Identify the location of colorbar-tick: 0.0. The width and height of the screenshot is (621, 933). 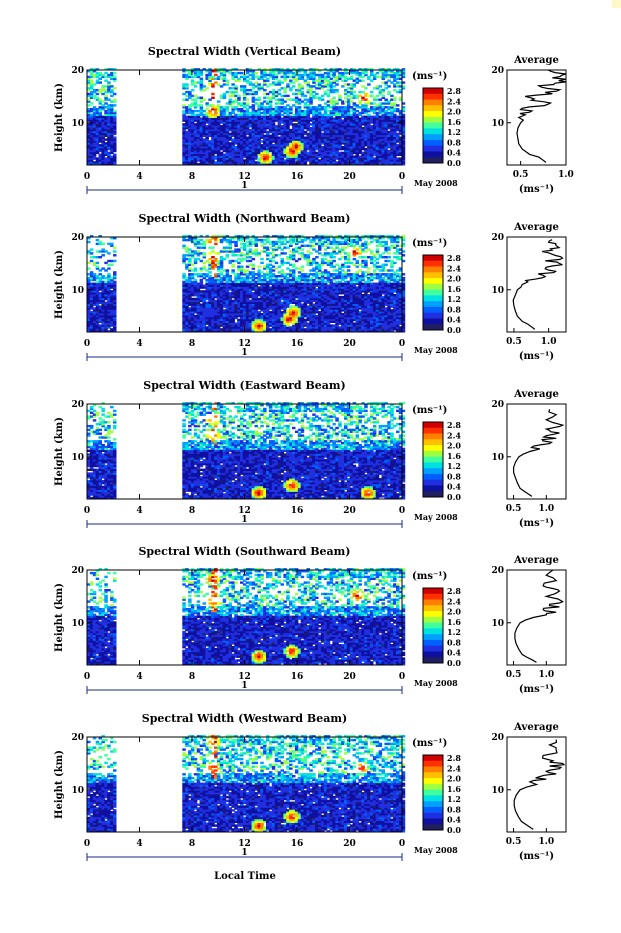
(454, 163).